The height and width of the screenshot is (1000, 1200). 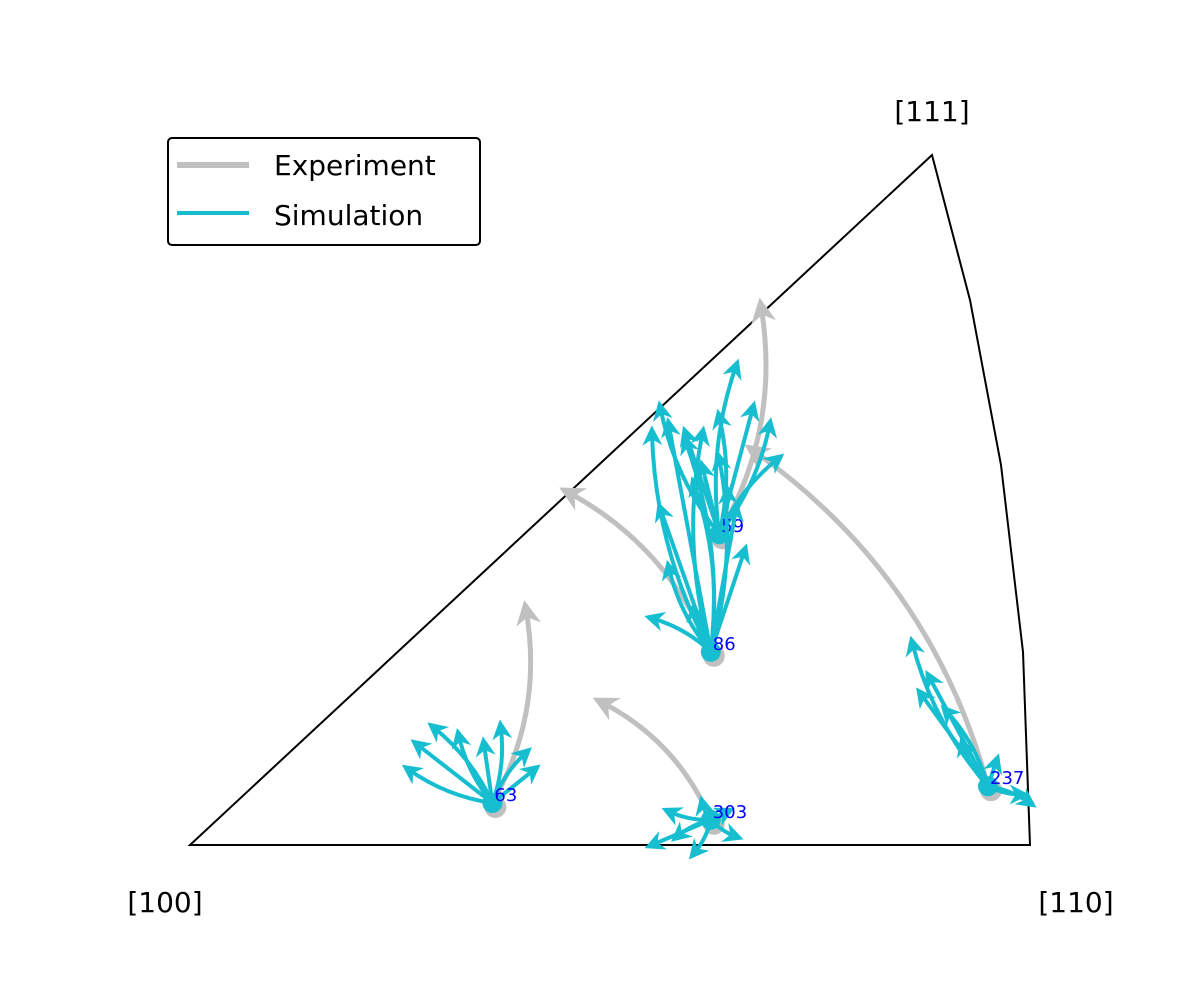 What do you see at coordinates (505, 795) in the screenshot?
I see `grain-label: 63` at bounding box center [505, 795].